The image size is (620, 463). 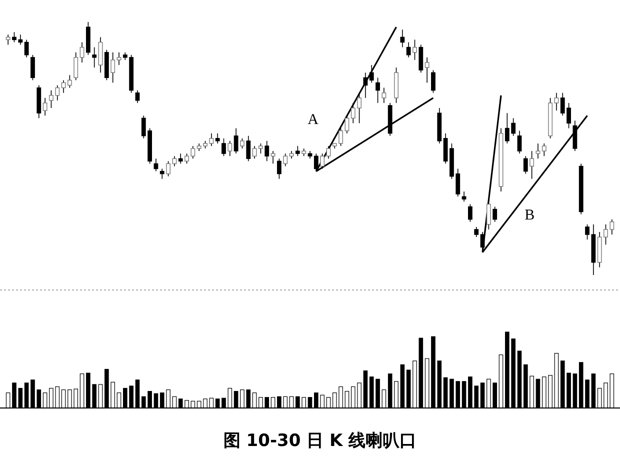 I want to click on annotation: B, so click(x=529, y=215).